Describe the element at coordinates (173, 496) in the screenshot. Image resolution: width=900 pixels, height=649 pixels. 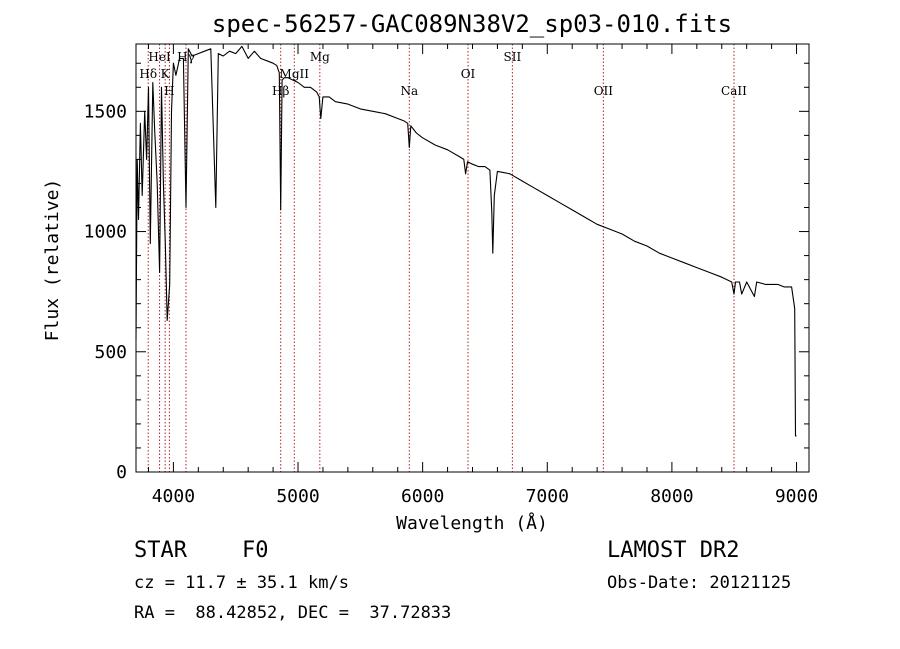
I see `x-tick-label: 4000` at that location.